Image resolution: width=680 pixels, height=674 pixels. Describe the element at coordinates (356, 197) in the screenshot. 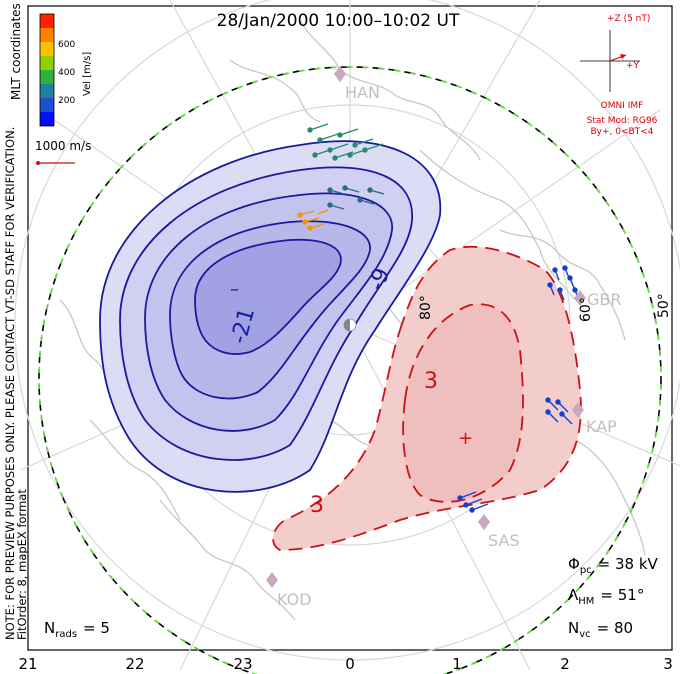

I see `vector-cluster-mid` at that location.